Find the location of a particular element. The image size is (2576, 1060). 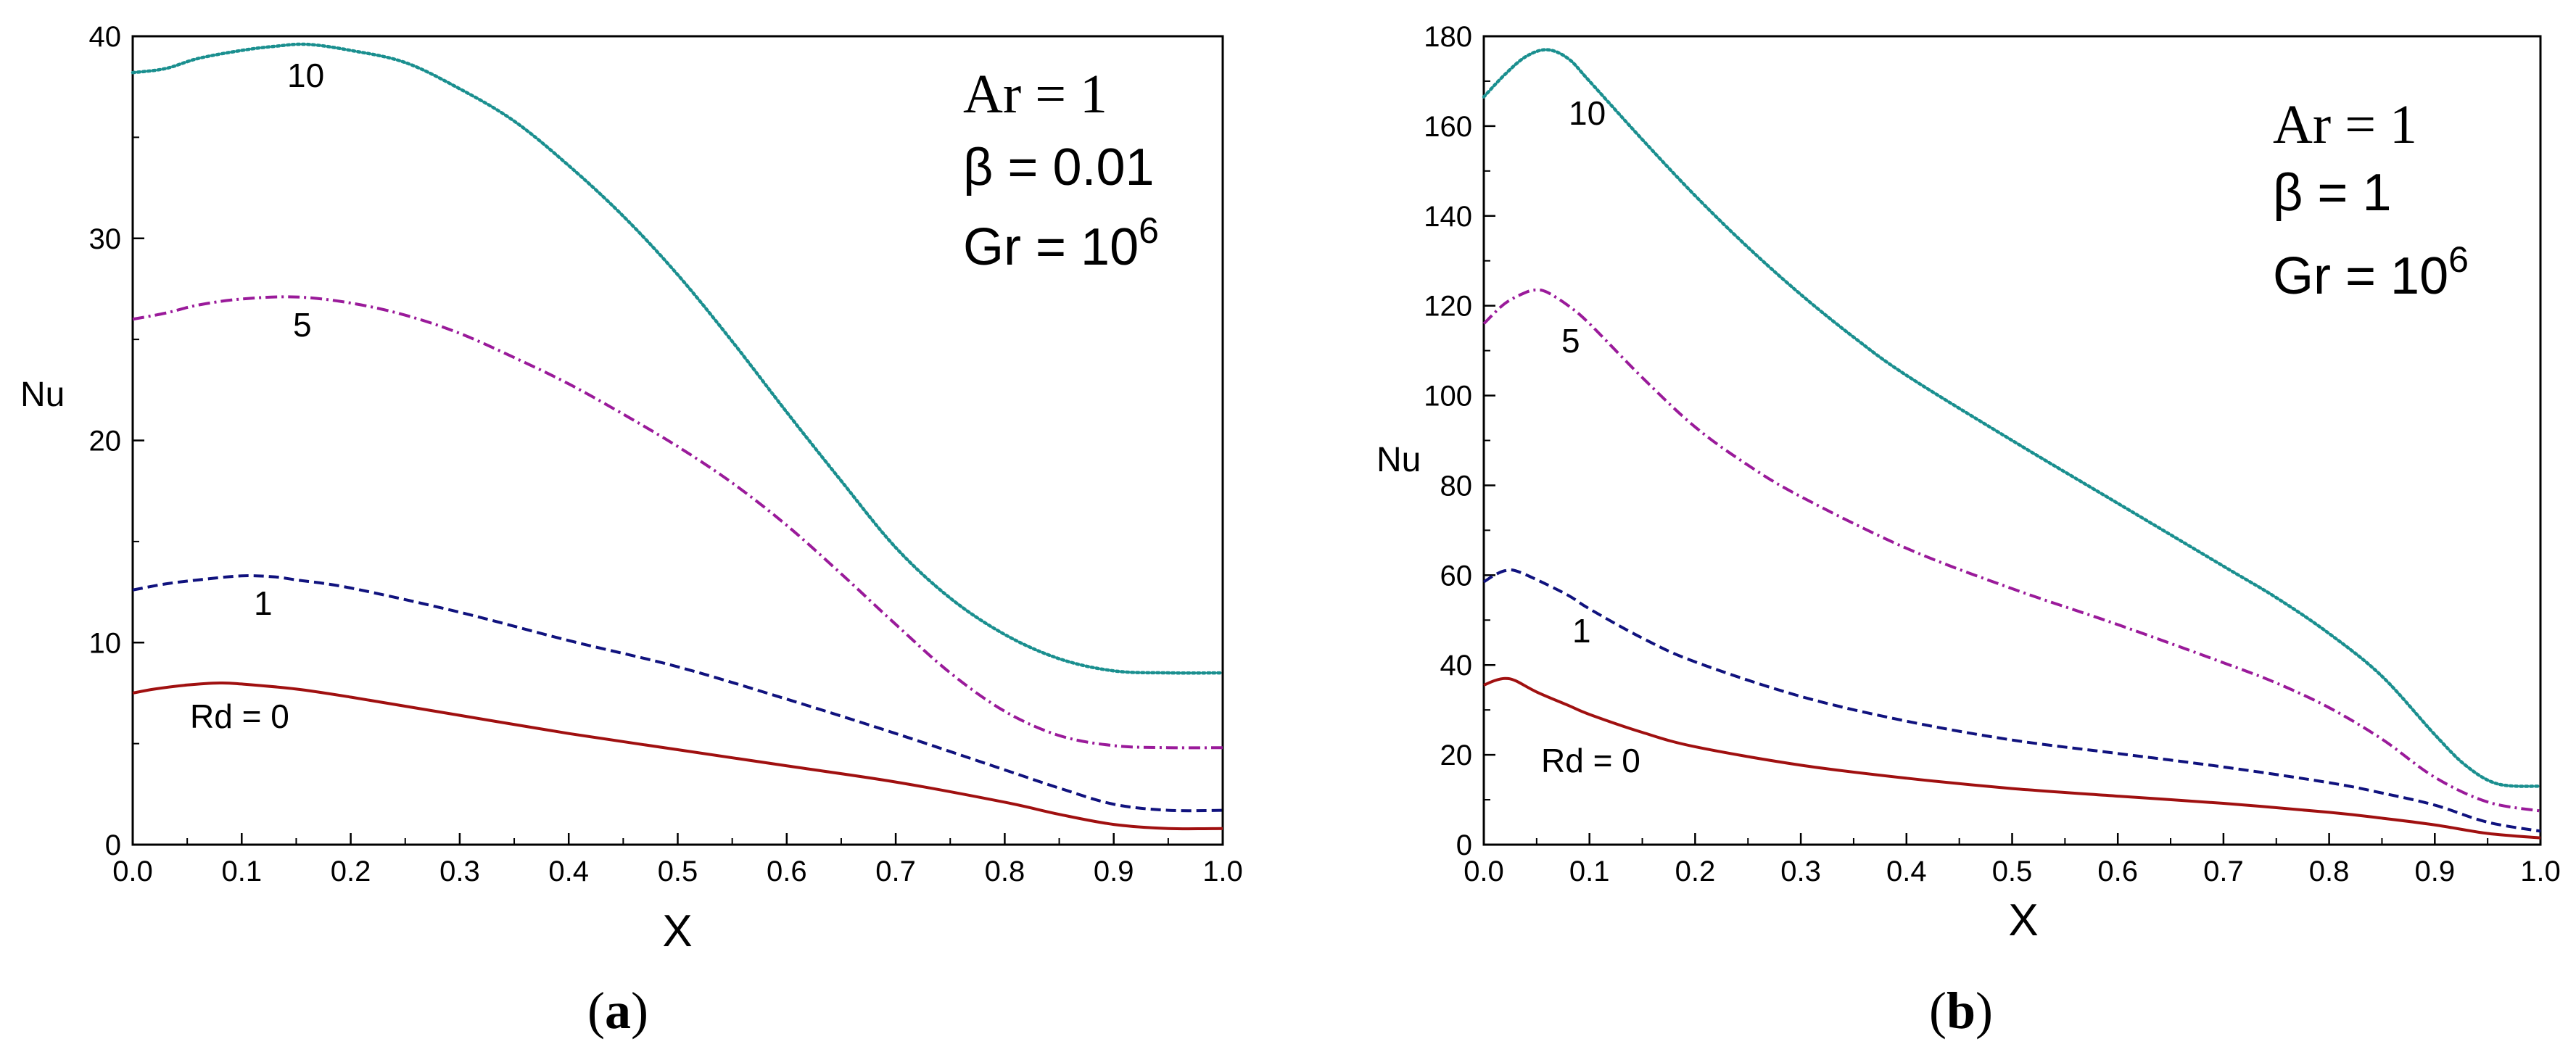

x-ticks-a: 0.0 0.1 0.2 0.3 0.4 0.5 0.6 0.7 0.8 0.9 1.0 is located at coordinates (677, 860).